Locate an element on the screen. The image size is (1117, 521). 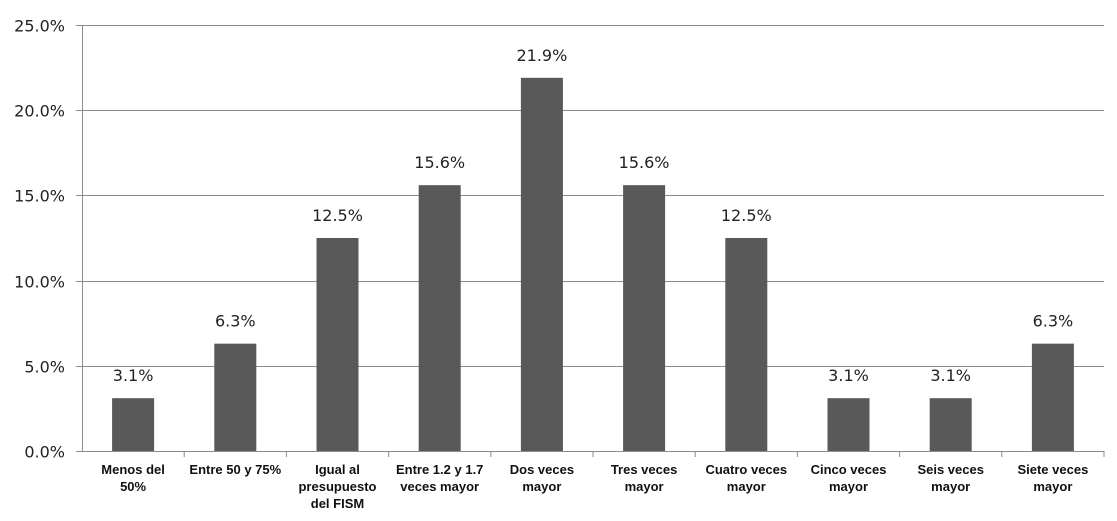
y-tick-label: 0.0% is located at coordinates (44, 452).